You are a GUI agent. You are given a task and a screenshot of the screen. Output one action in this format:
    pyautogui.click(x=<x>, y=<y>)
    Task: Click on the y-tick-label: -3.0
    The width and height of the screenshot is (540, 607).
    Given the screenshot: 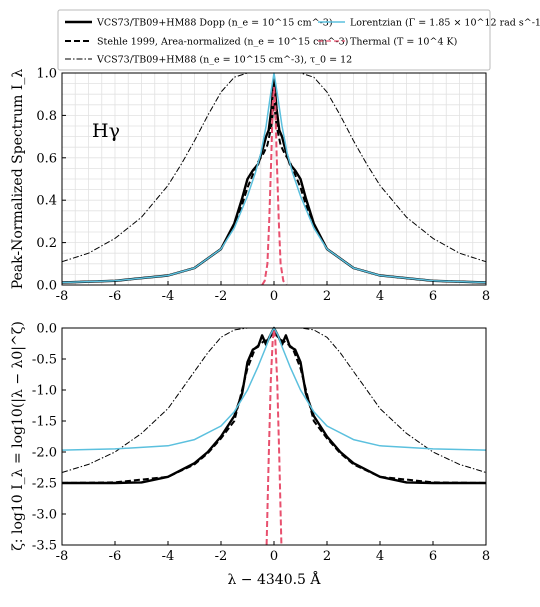 What is the action you would take?
    pyautogui.click(x=44, y=515)
    